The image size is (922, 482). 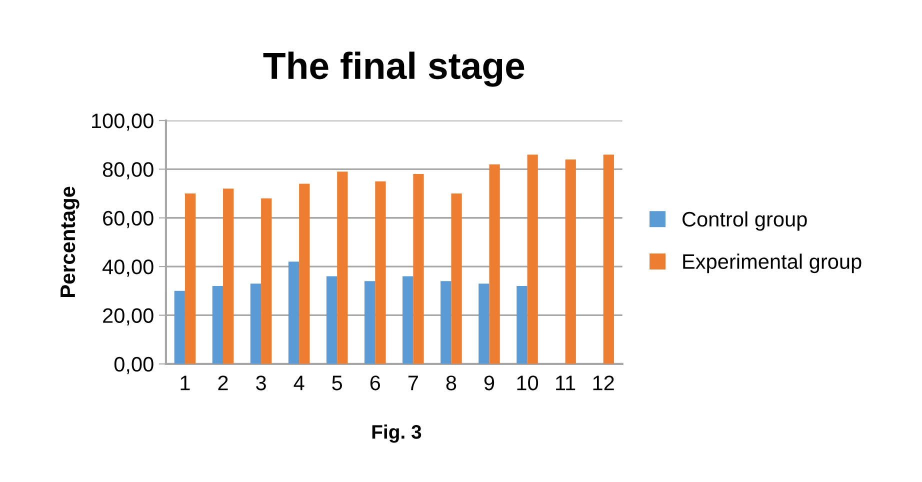 I want to click on y-tick-label: 60,00, so click(x=128, y=219).